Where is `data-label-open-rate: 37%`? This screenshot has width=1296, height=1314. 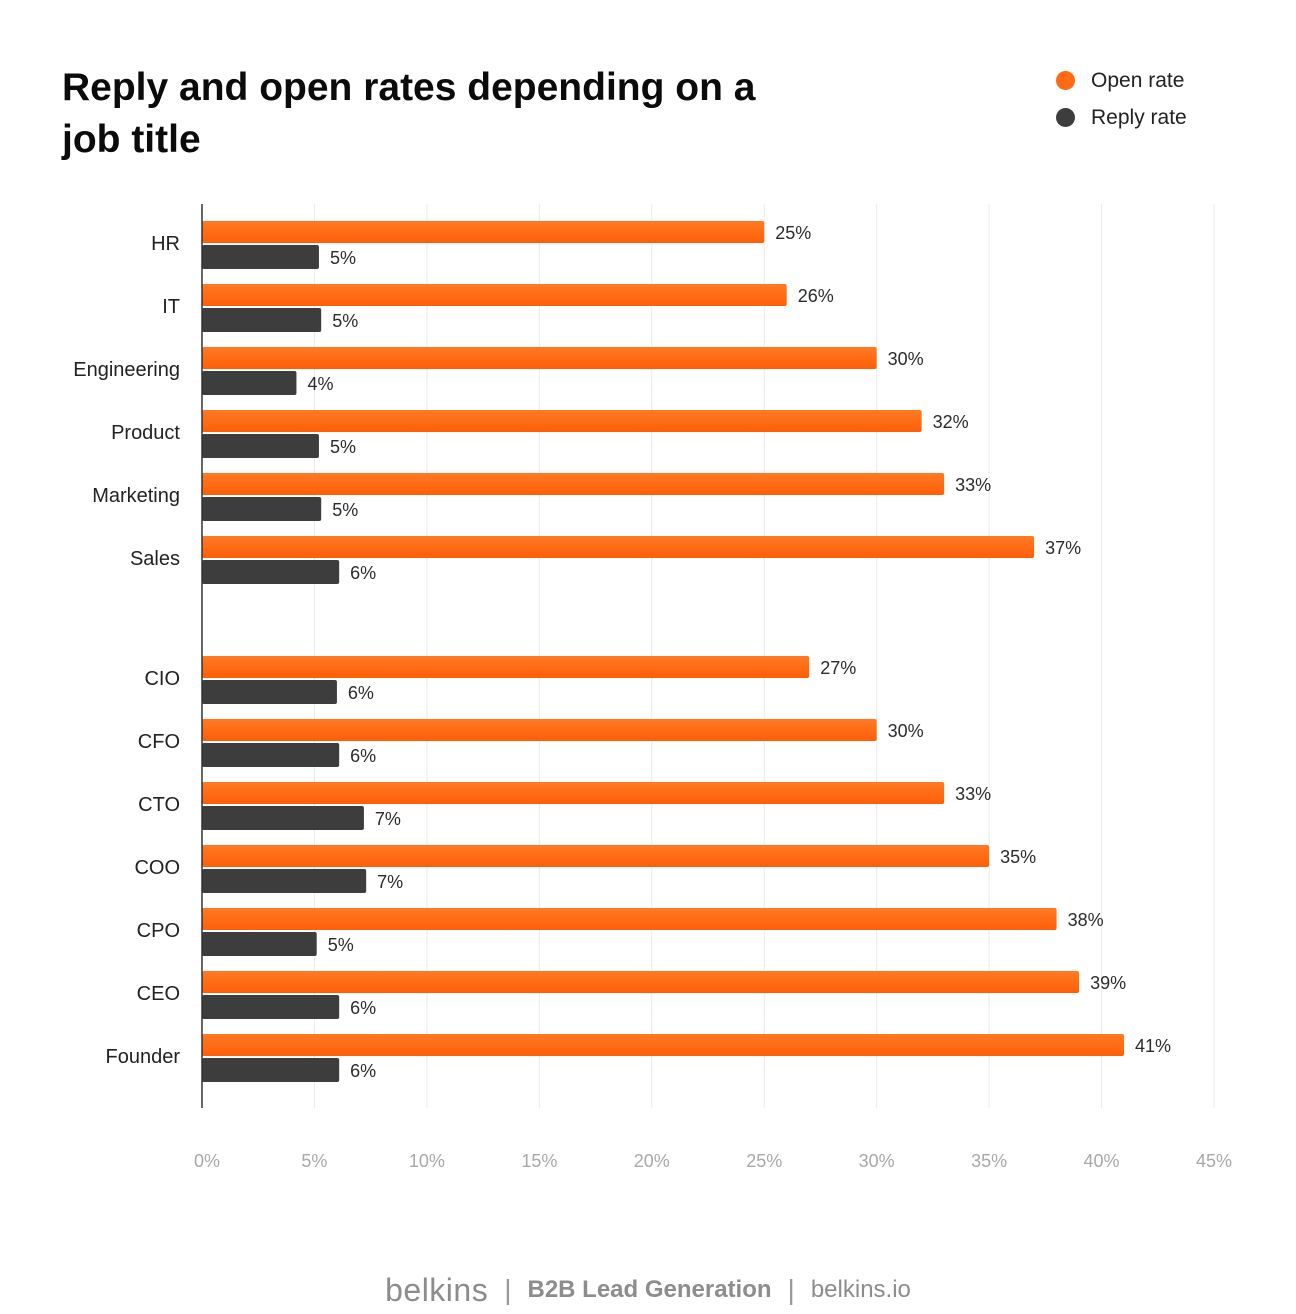 data-label-open-rate: 37% is located at coordinates (1063, 548).